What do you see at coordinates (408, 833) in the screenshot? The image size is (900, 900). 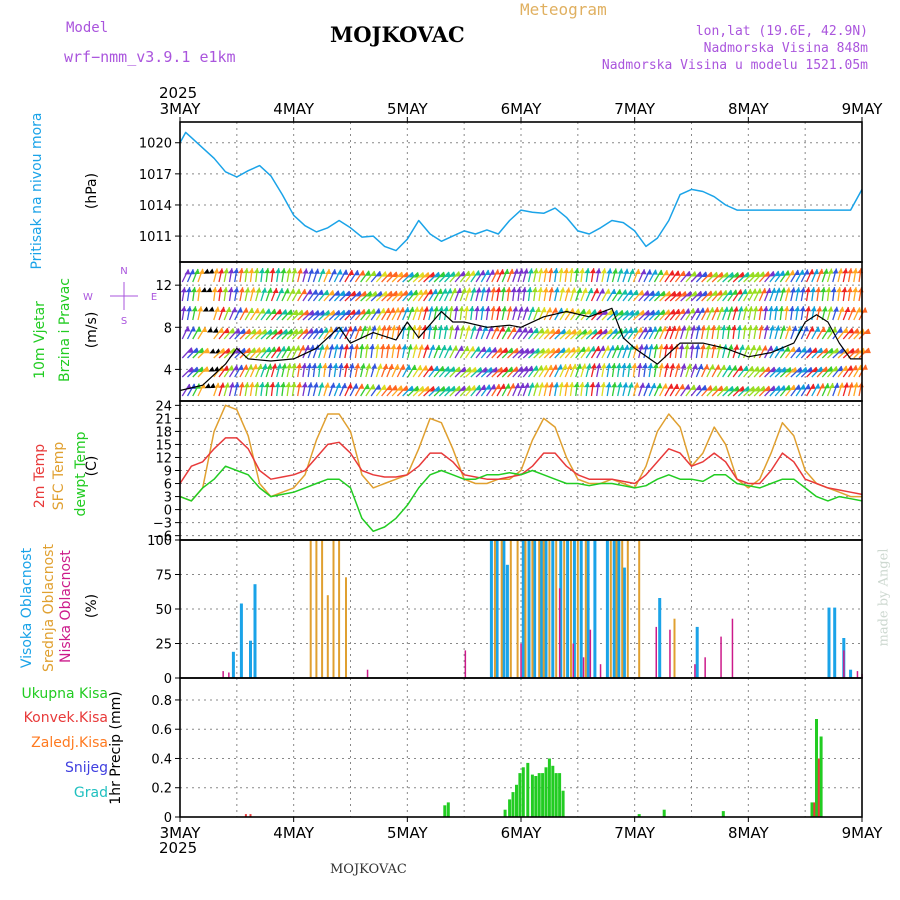 I see `x-tick-label-bottom: 5MAY` at bounding box center [408, 833].